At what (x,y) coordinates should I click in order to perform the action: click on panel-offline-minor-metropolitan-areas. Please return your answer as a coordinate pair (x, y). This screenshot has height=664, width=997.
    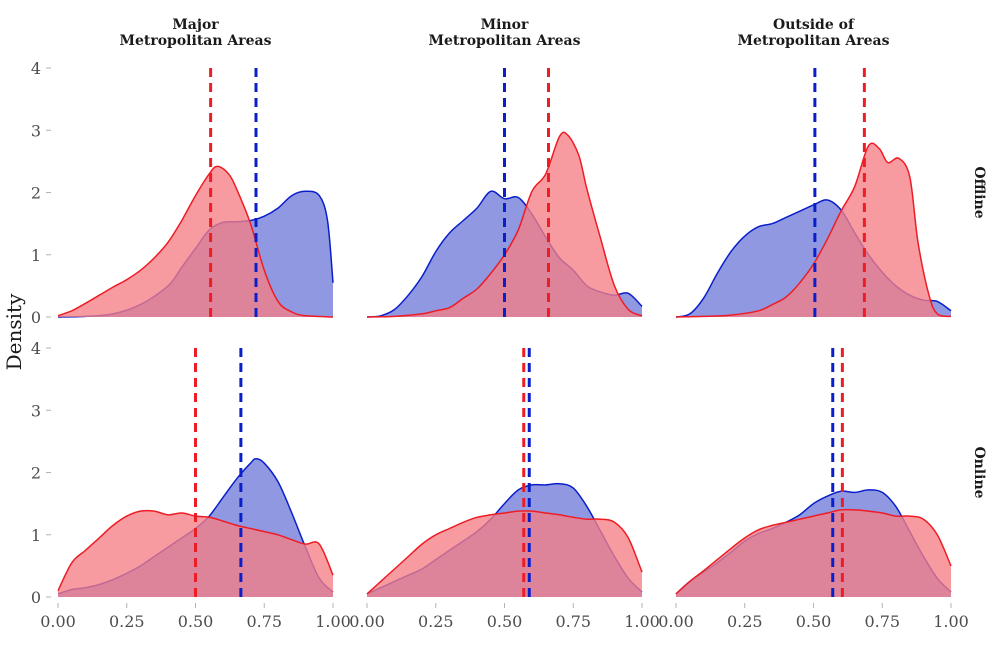
    Looking at the image, I should click on (504, 193).